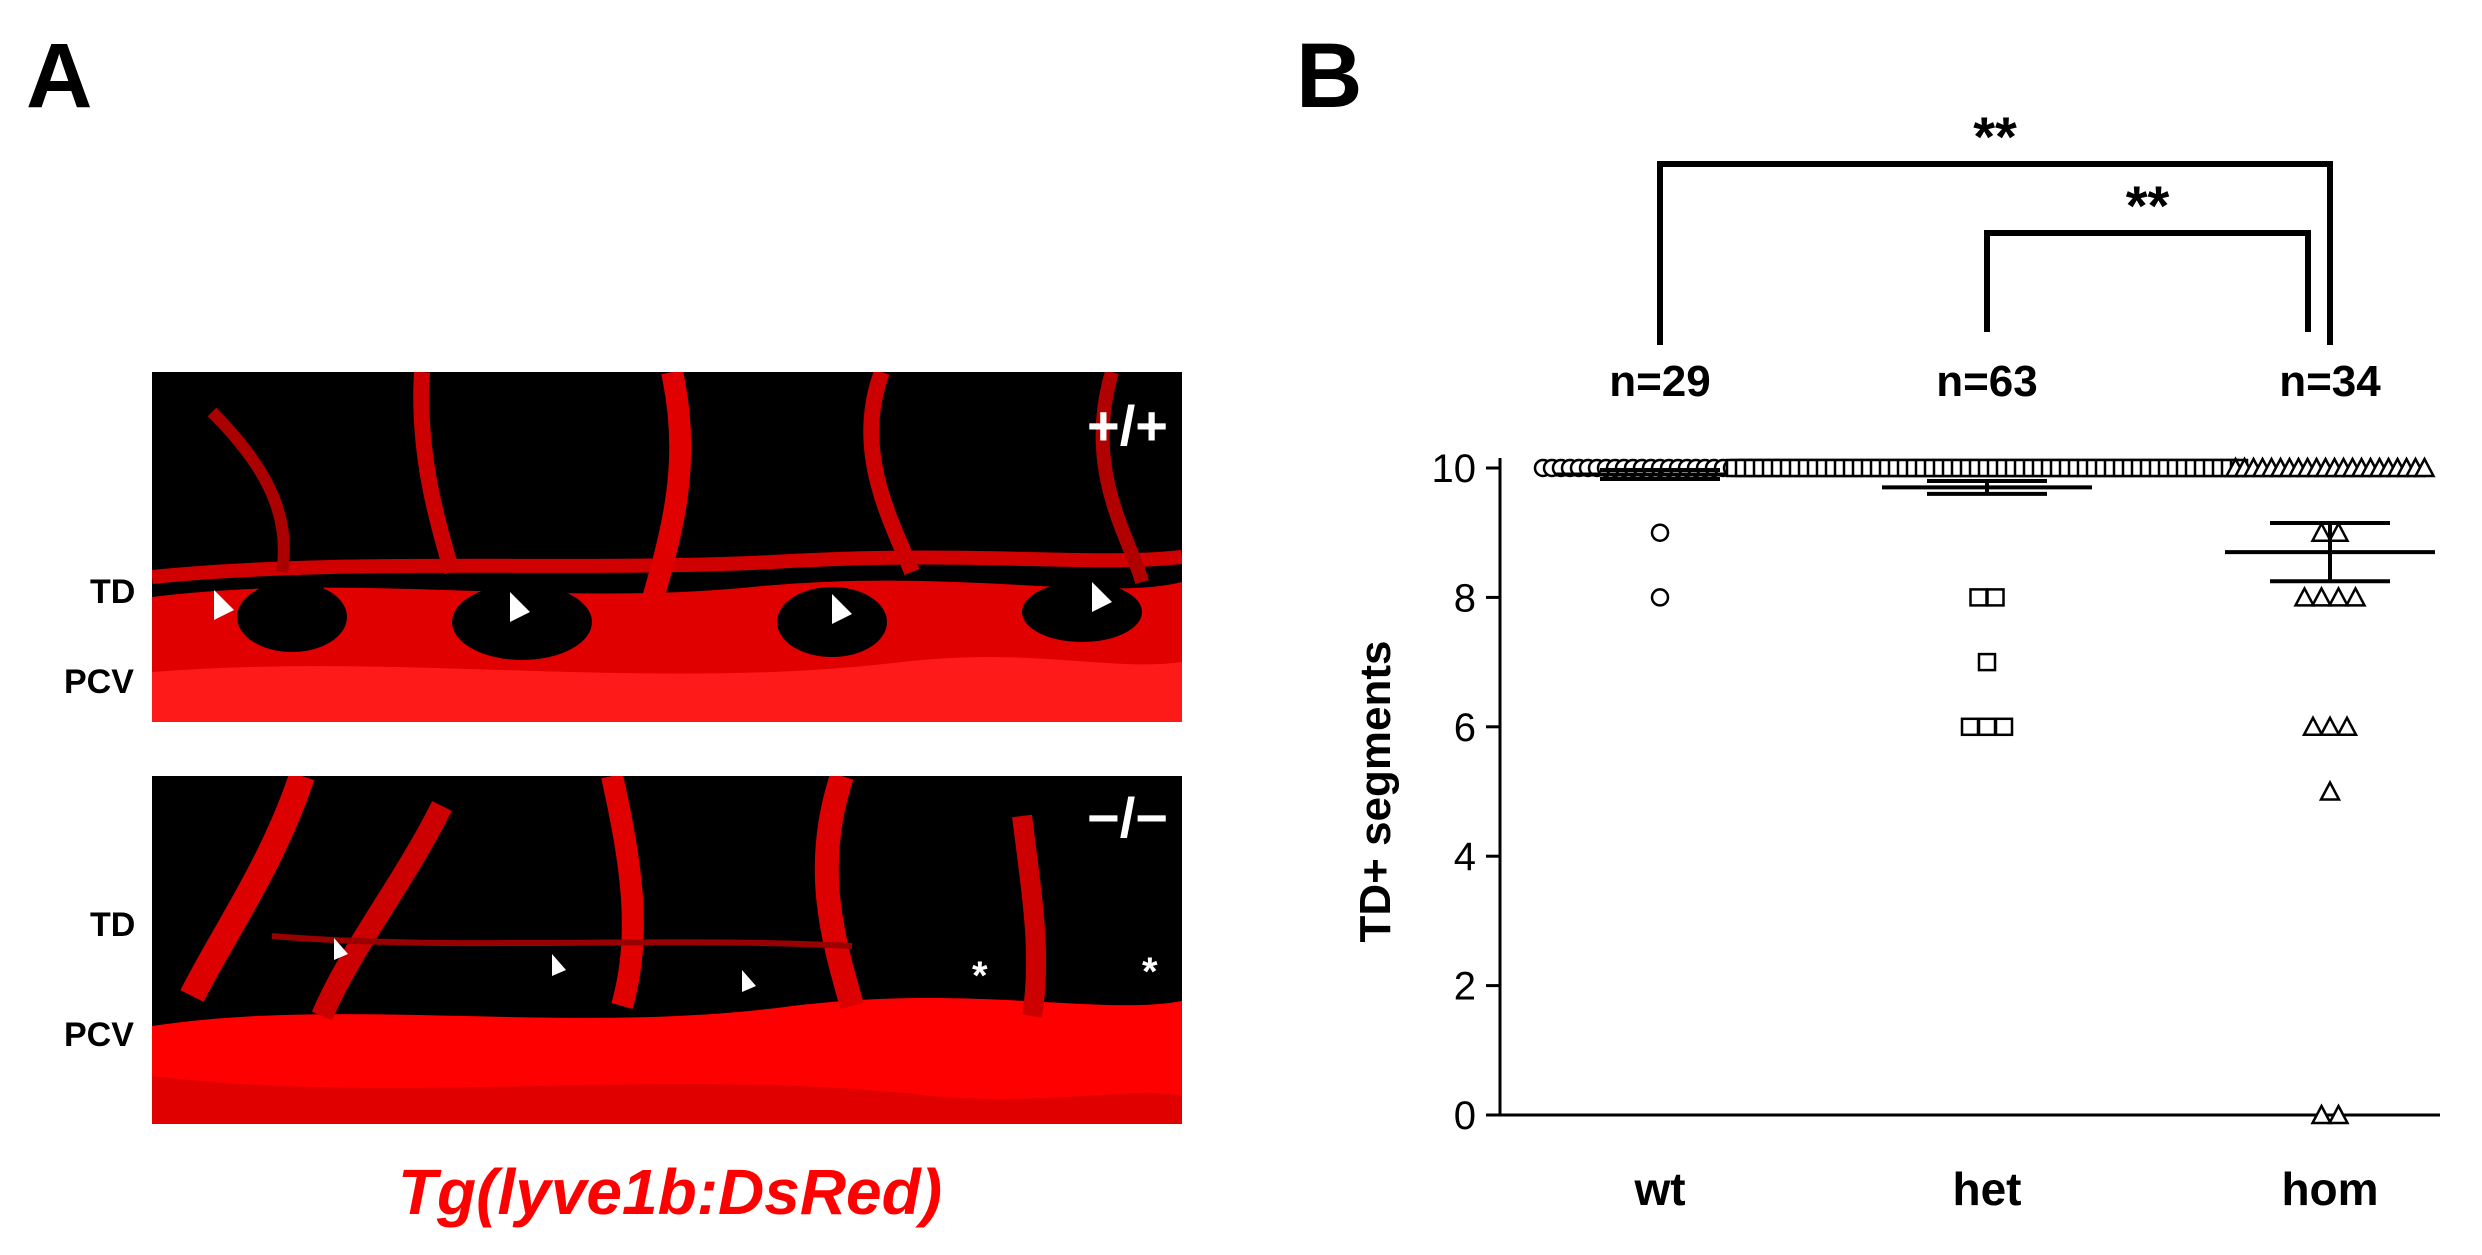 Image resolution: width=2482 pixels, height=1255 pixels. What do you see at coordinates (1465, 857) in the screenshot?
I see `y-tick-label: 4` at bounding box center [1465, 857].